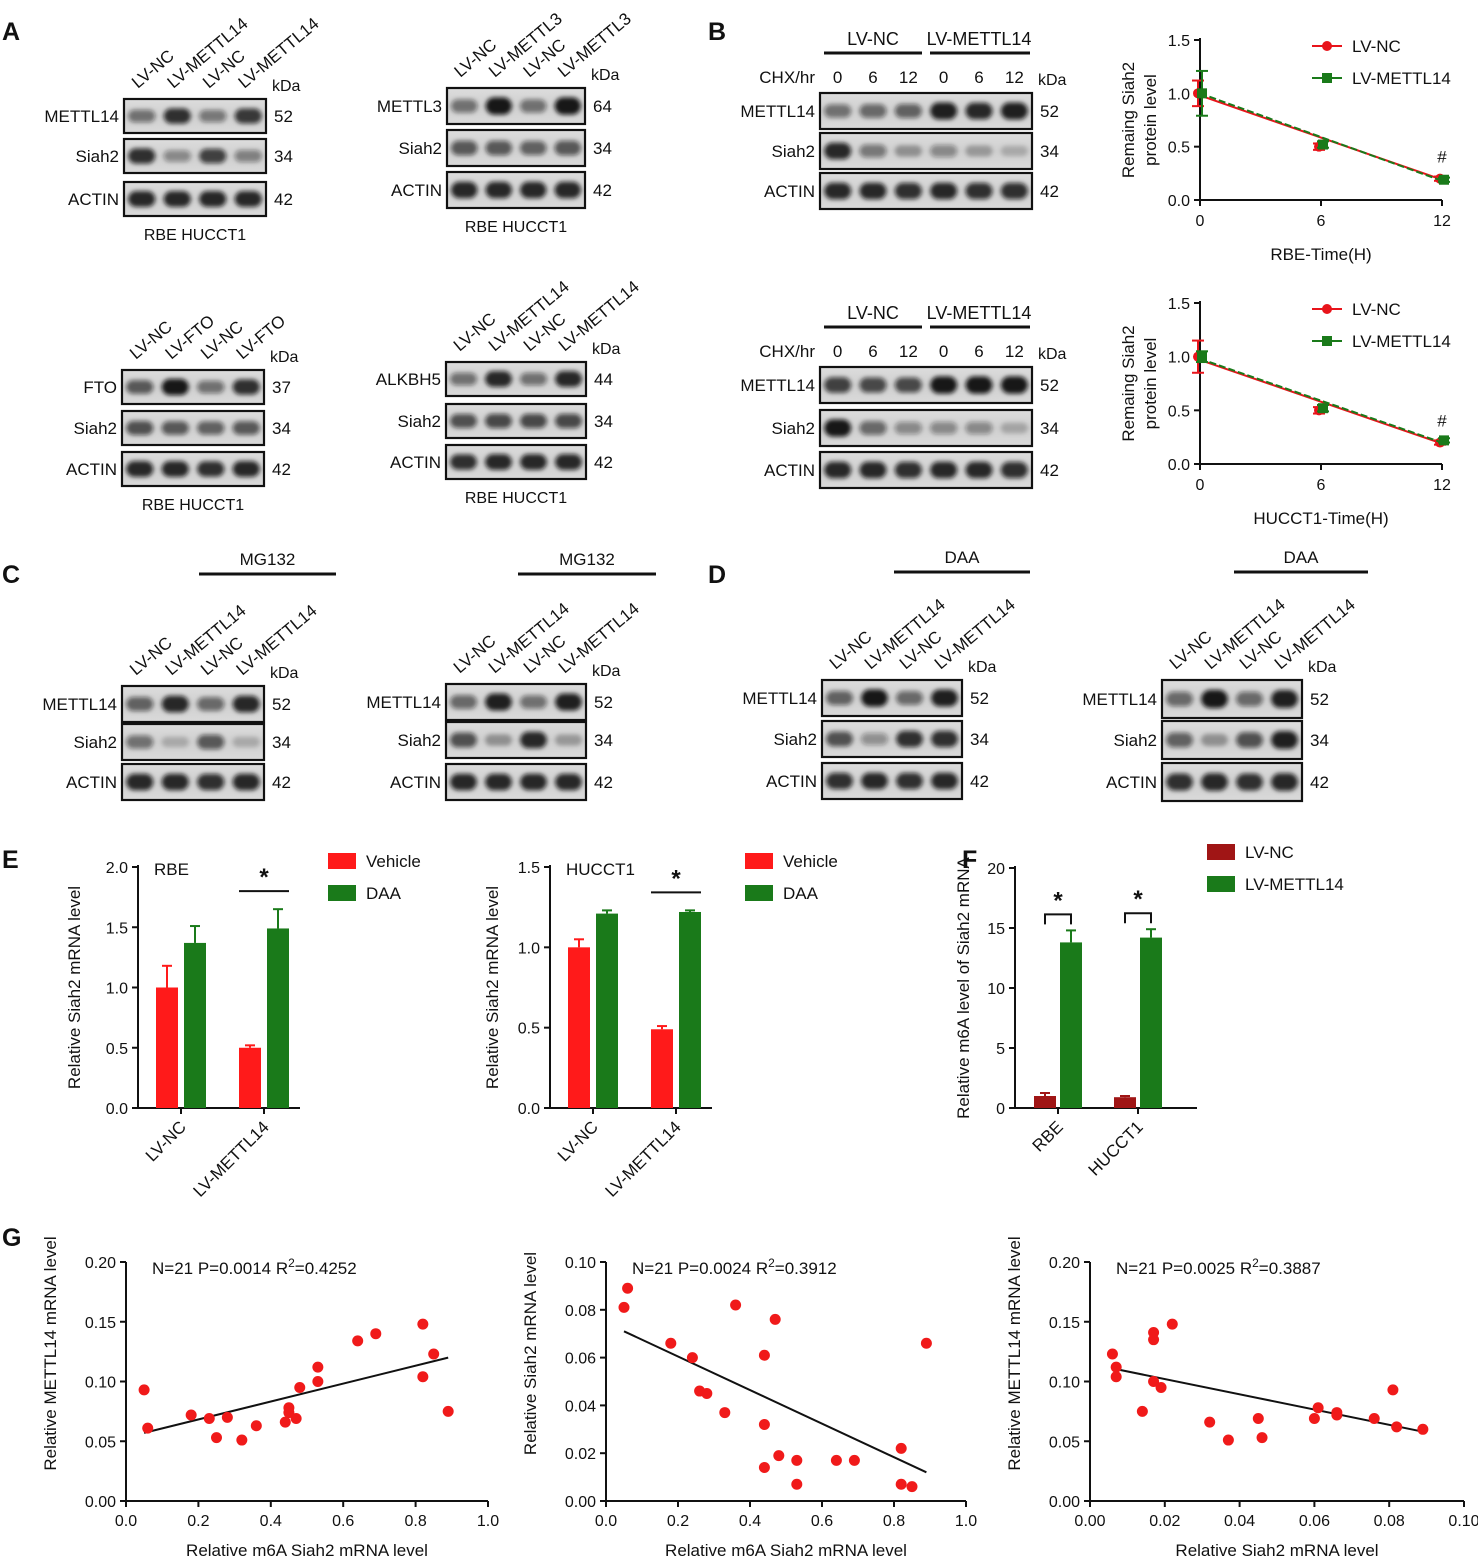  What do you see at coordinates (1184, 1268) in the screenshot?
I see `stats-text: N=21 P=0.0025 R` at bounding box center [1184, 1268].